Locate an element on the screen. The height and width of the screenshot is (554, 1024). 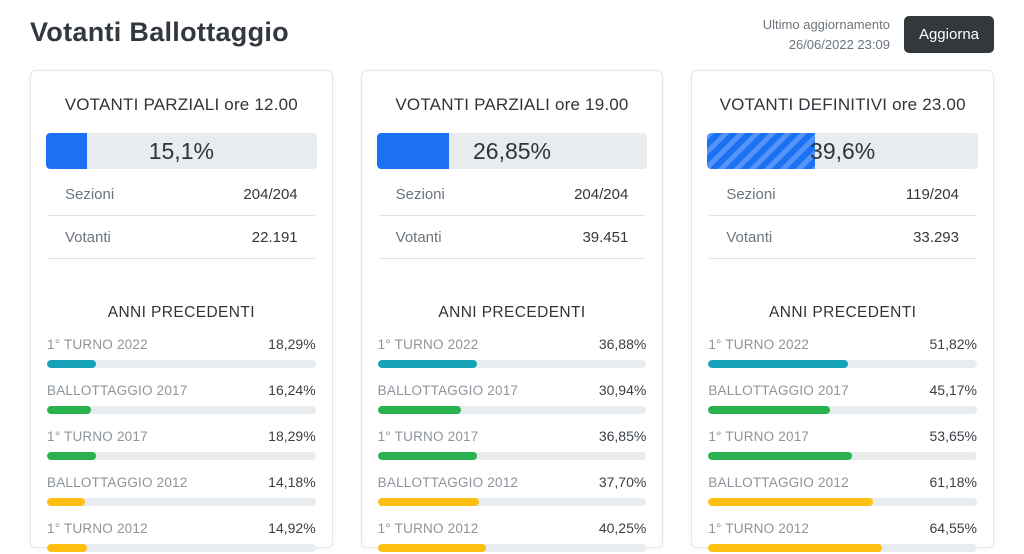
previous-year-percent: 37,70% is located at coordinates (622, 482).